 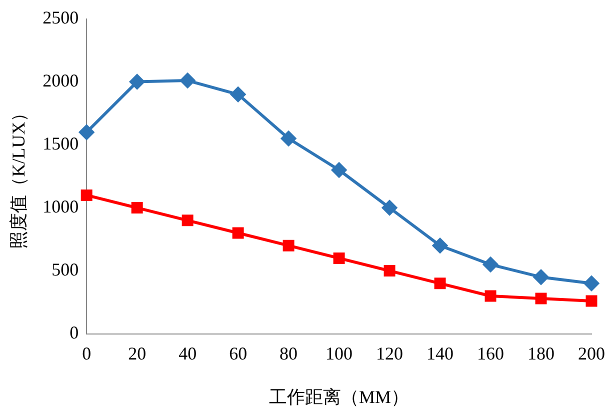 I want to click on y-tick-label: 1000, so click(x=60, y=206).